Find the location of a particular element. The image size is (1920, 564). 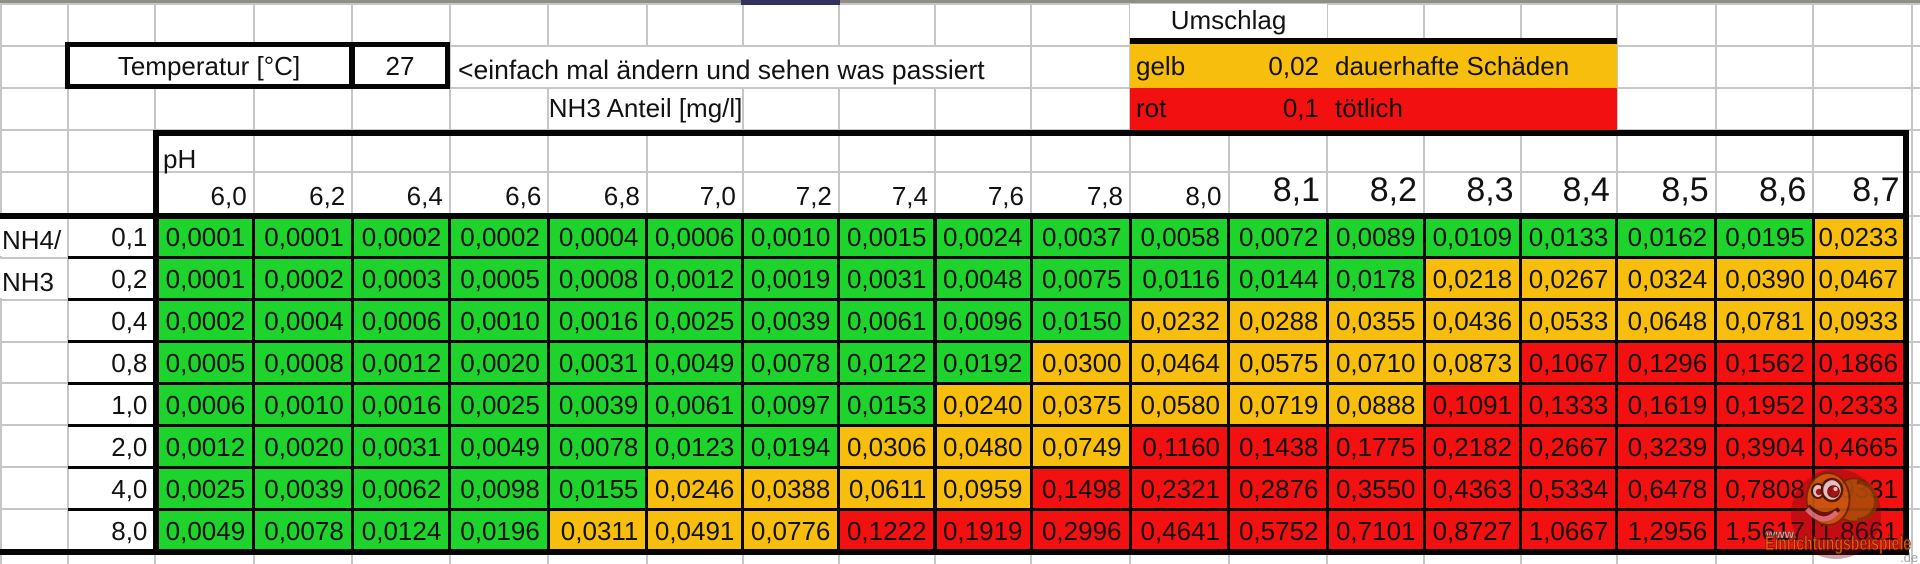

svg-text: www. is located at coordinates (1781, 534).